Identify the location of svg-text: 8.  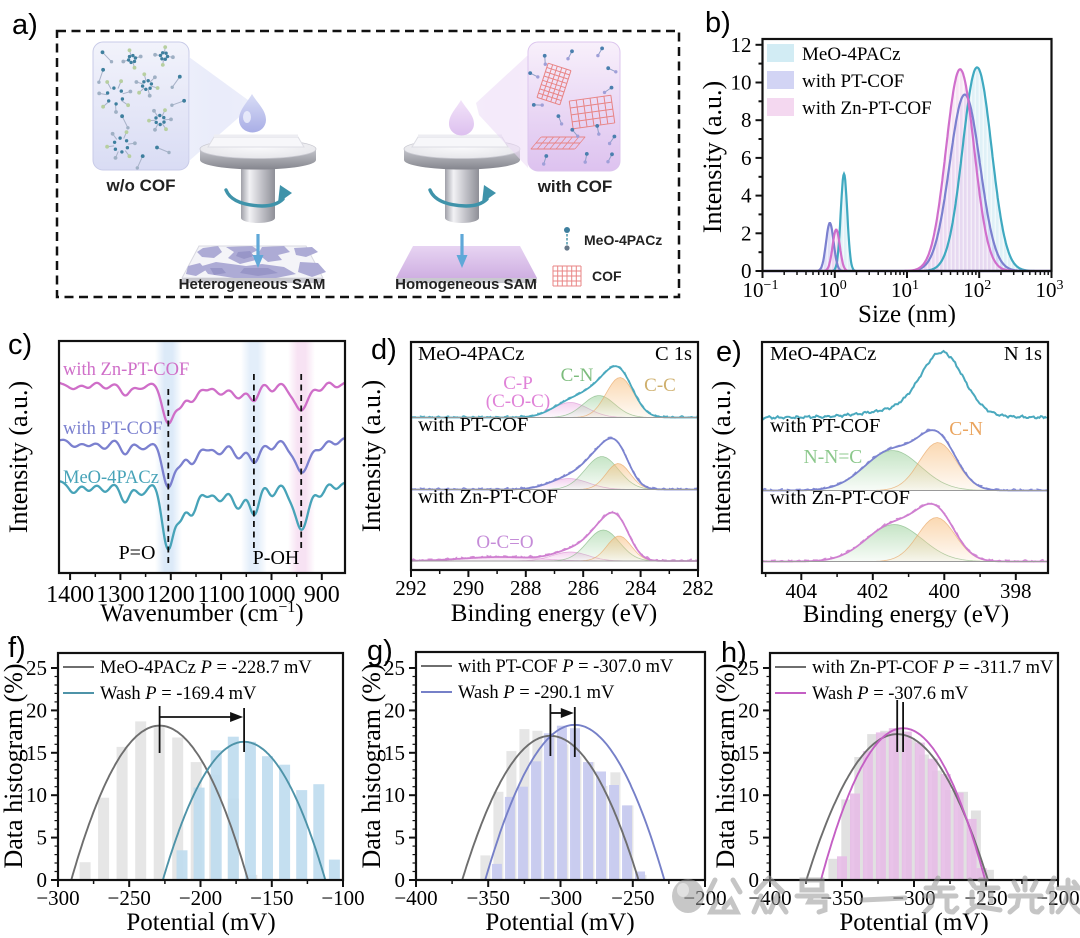
(746, 120).